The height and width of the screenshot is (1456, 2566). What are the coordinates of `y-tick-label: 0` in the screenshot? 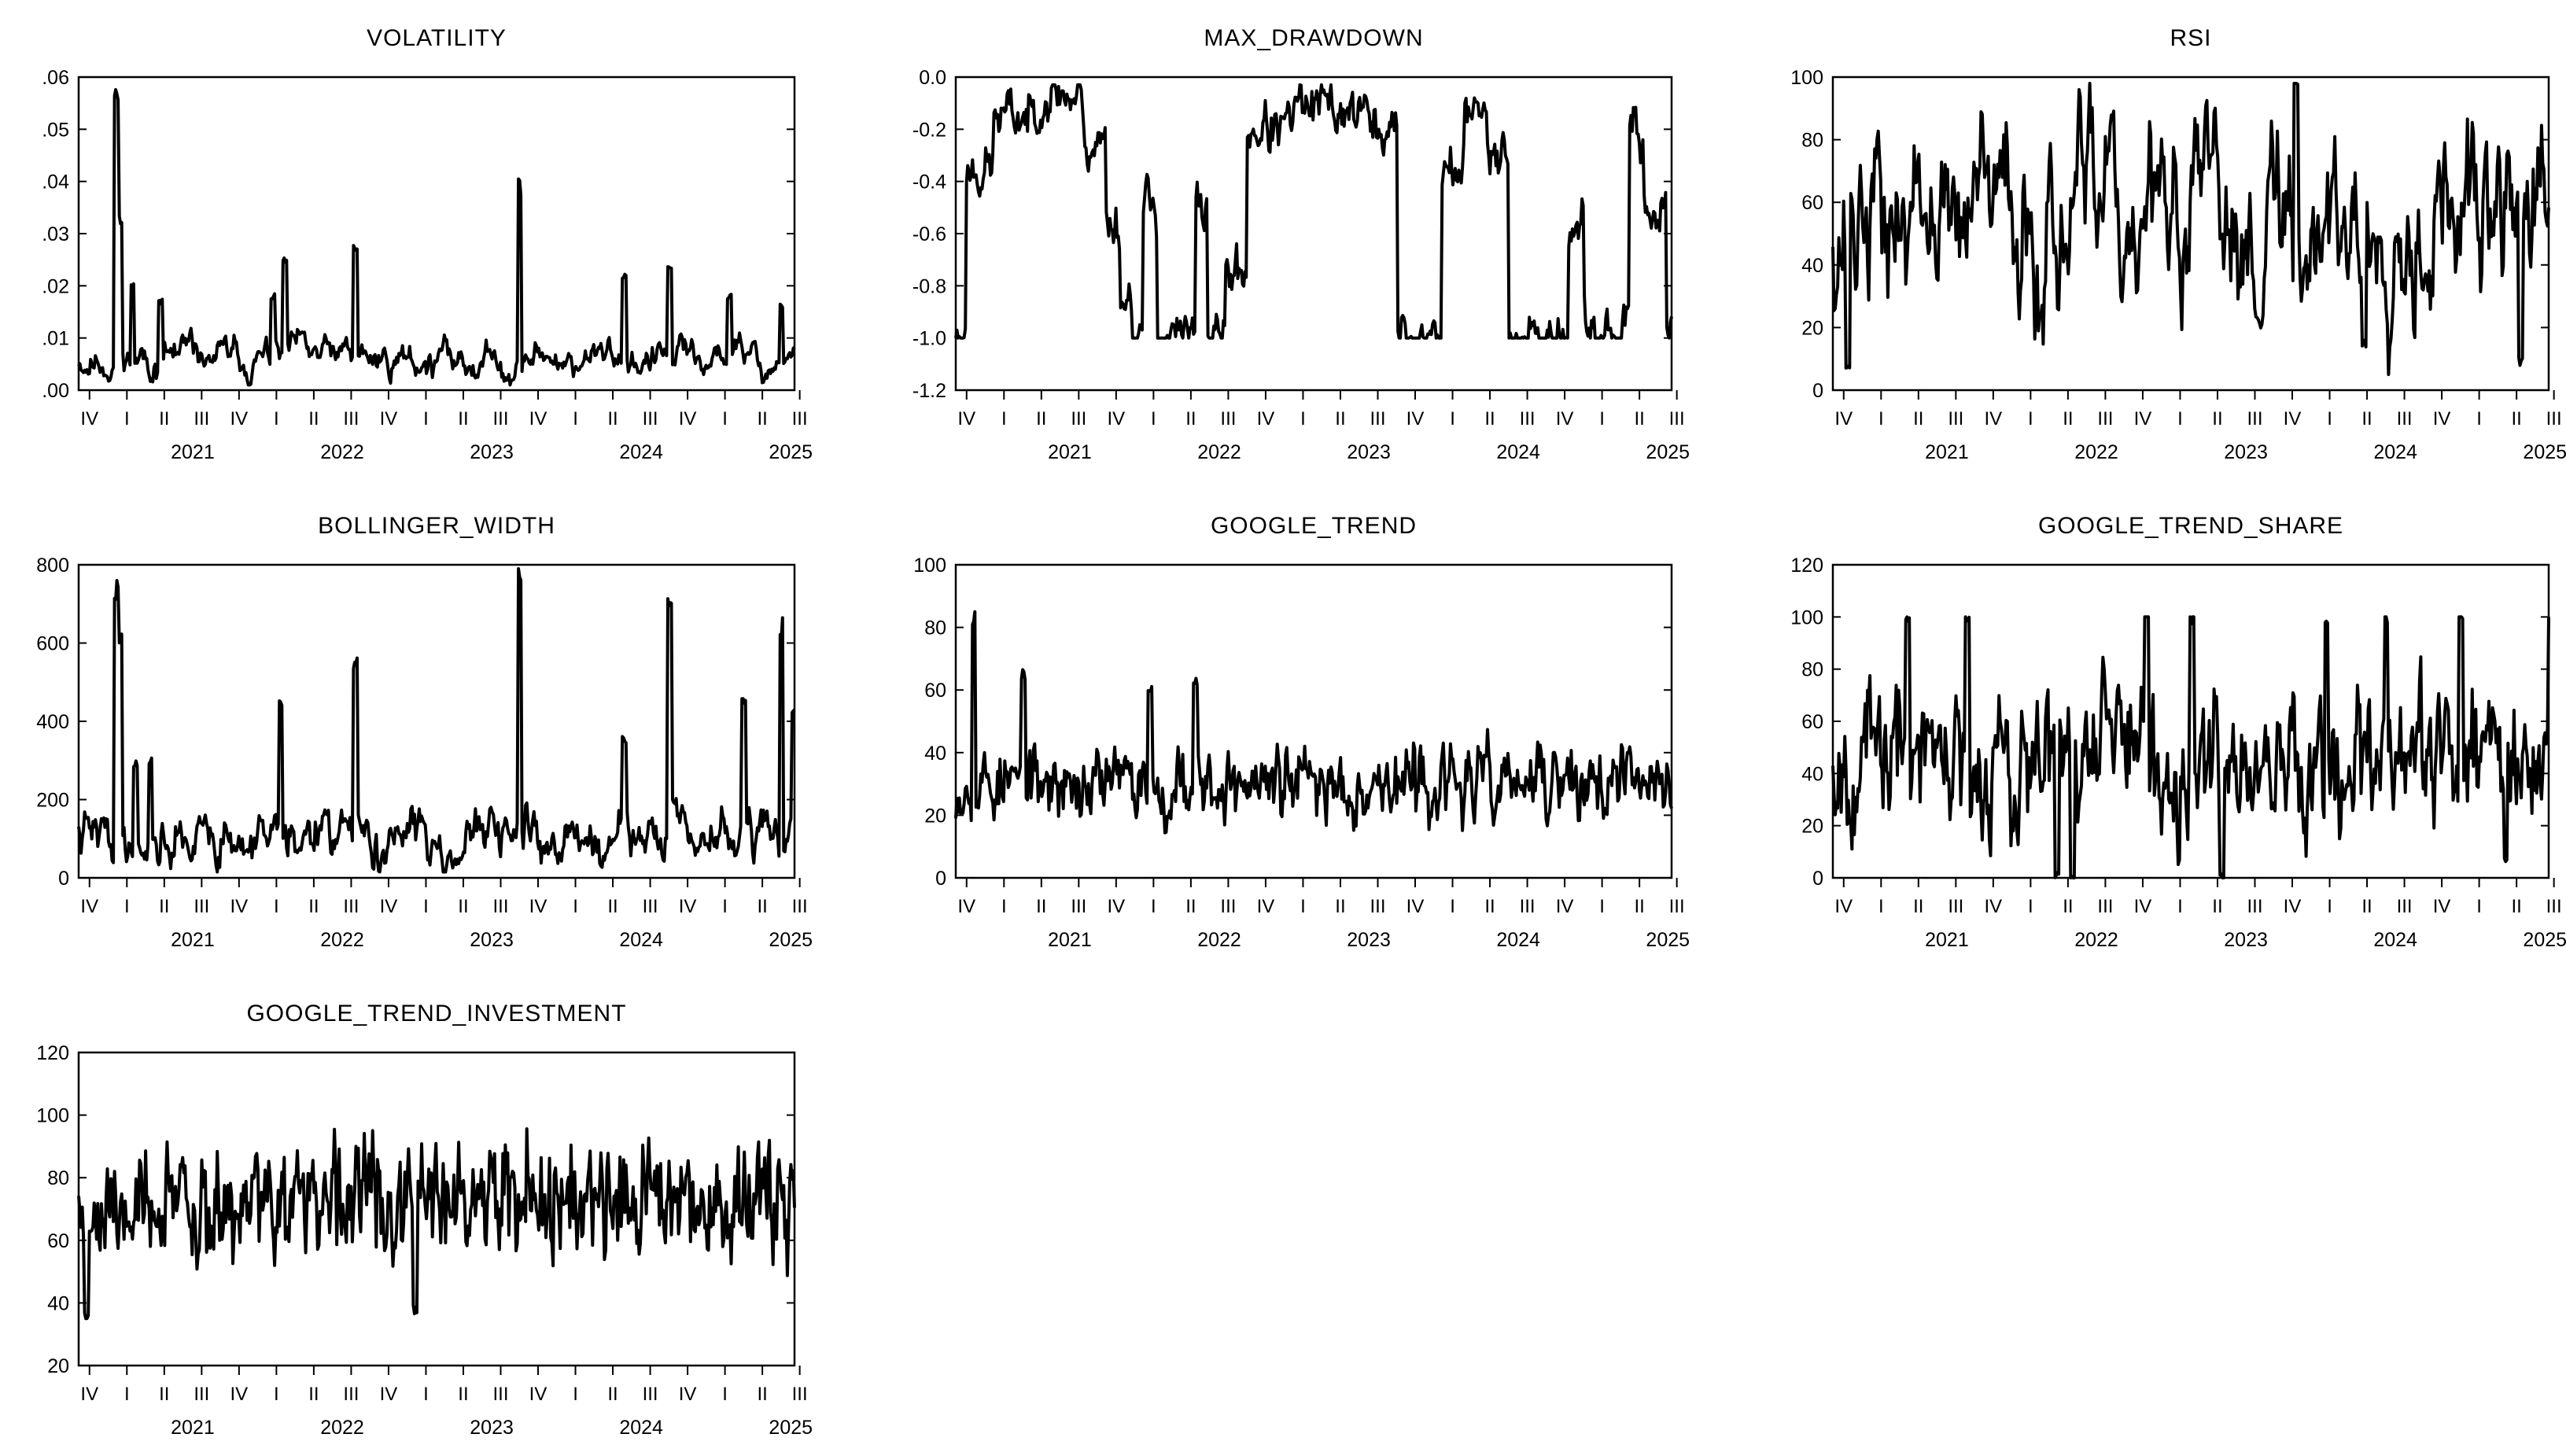 It's located at (940, 879).